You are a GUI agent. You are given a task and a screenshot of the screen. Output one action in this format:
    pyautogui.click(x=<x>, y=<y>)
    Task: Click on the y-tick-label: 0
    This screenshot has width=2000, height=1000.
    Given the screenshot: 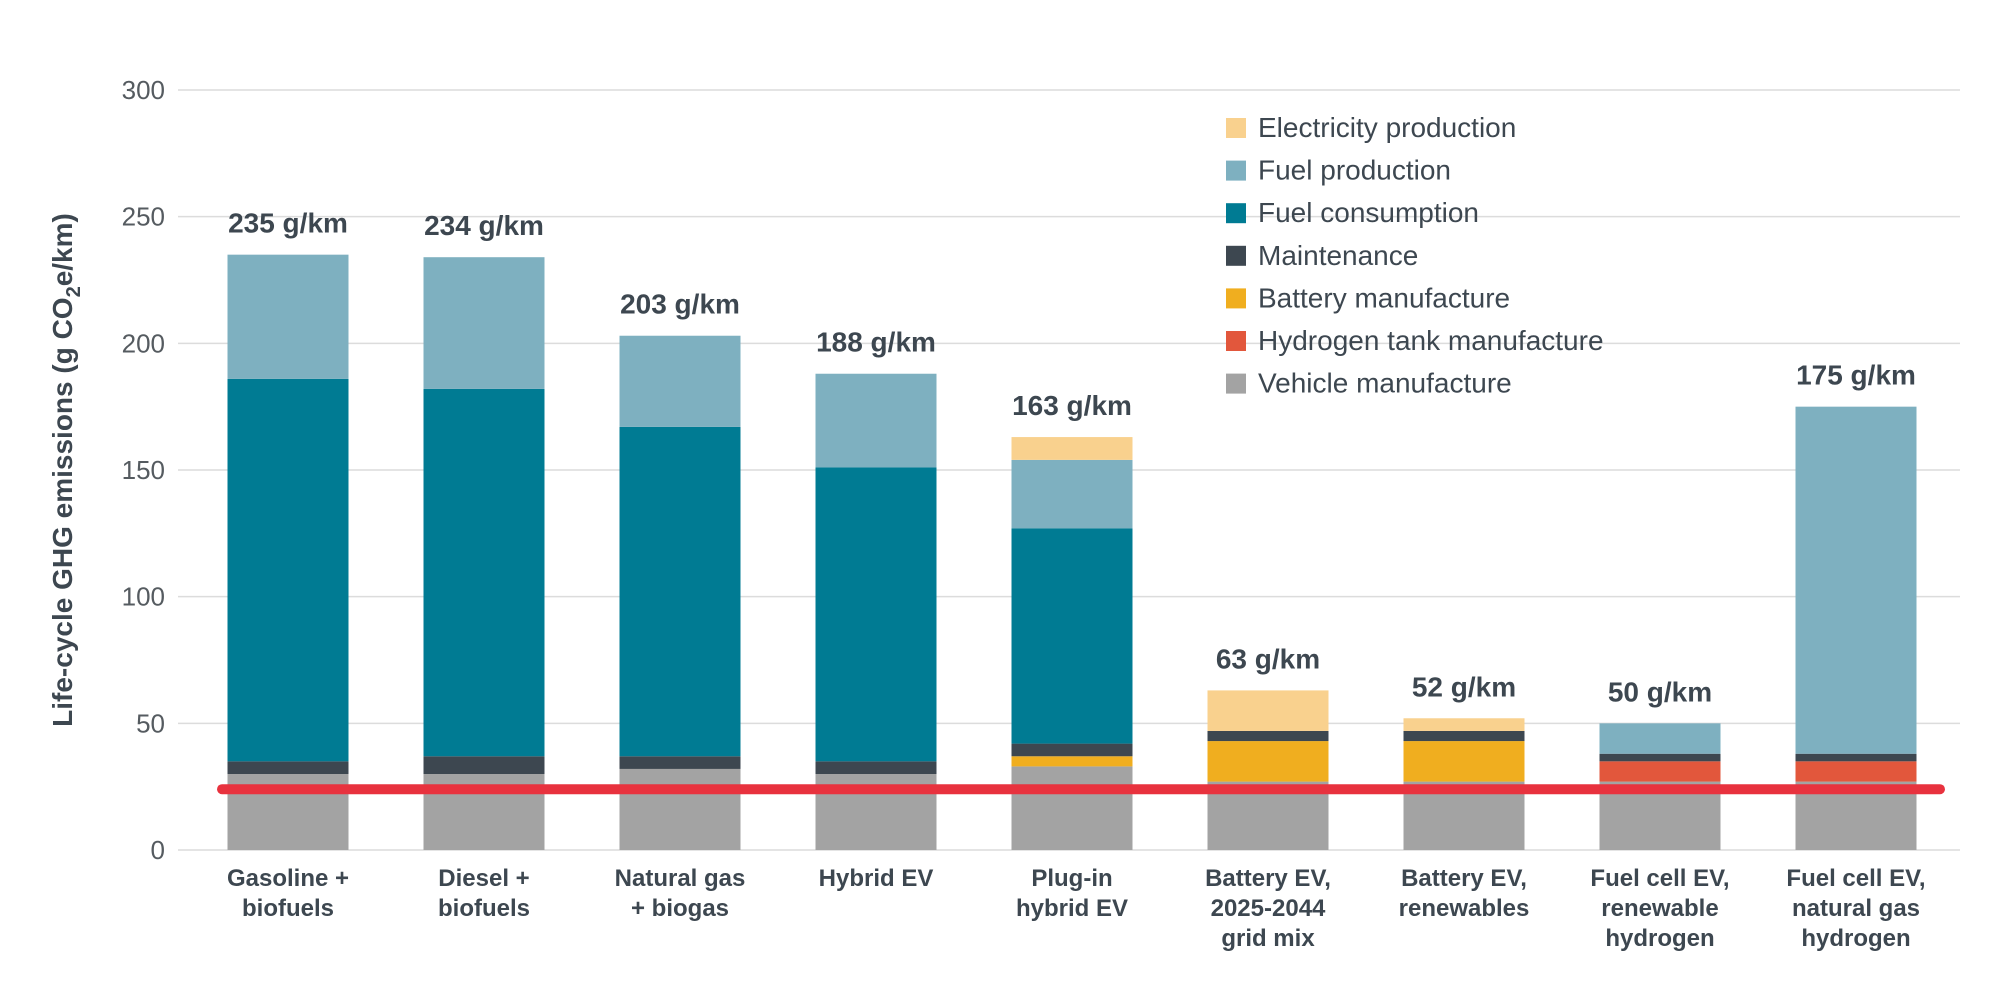 What is the action you would take?
    pyautogui.click(x=158, y=850)
    